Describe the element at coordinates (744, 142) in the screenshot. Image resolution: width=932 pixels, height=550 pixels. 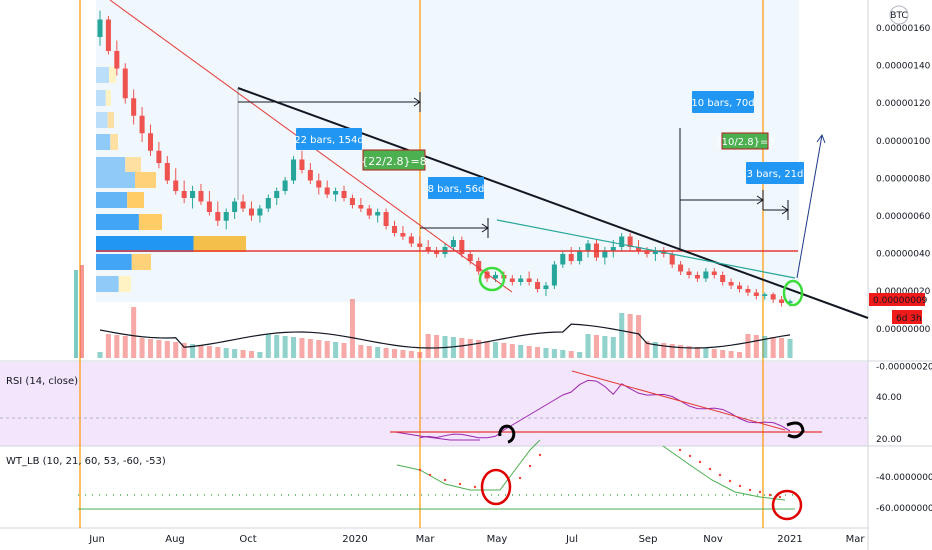
I see `ratio-text: {10/2.8}=3` at that location.